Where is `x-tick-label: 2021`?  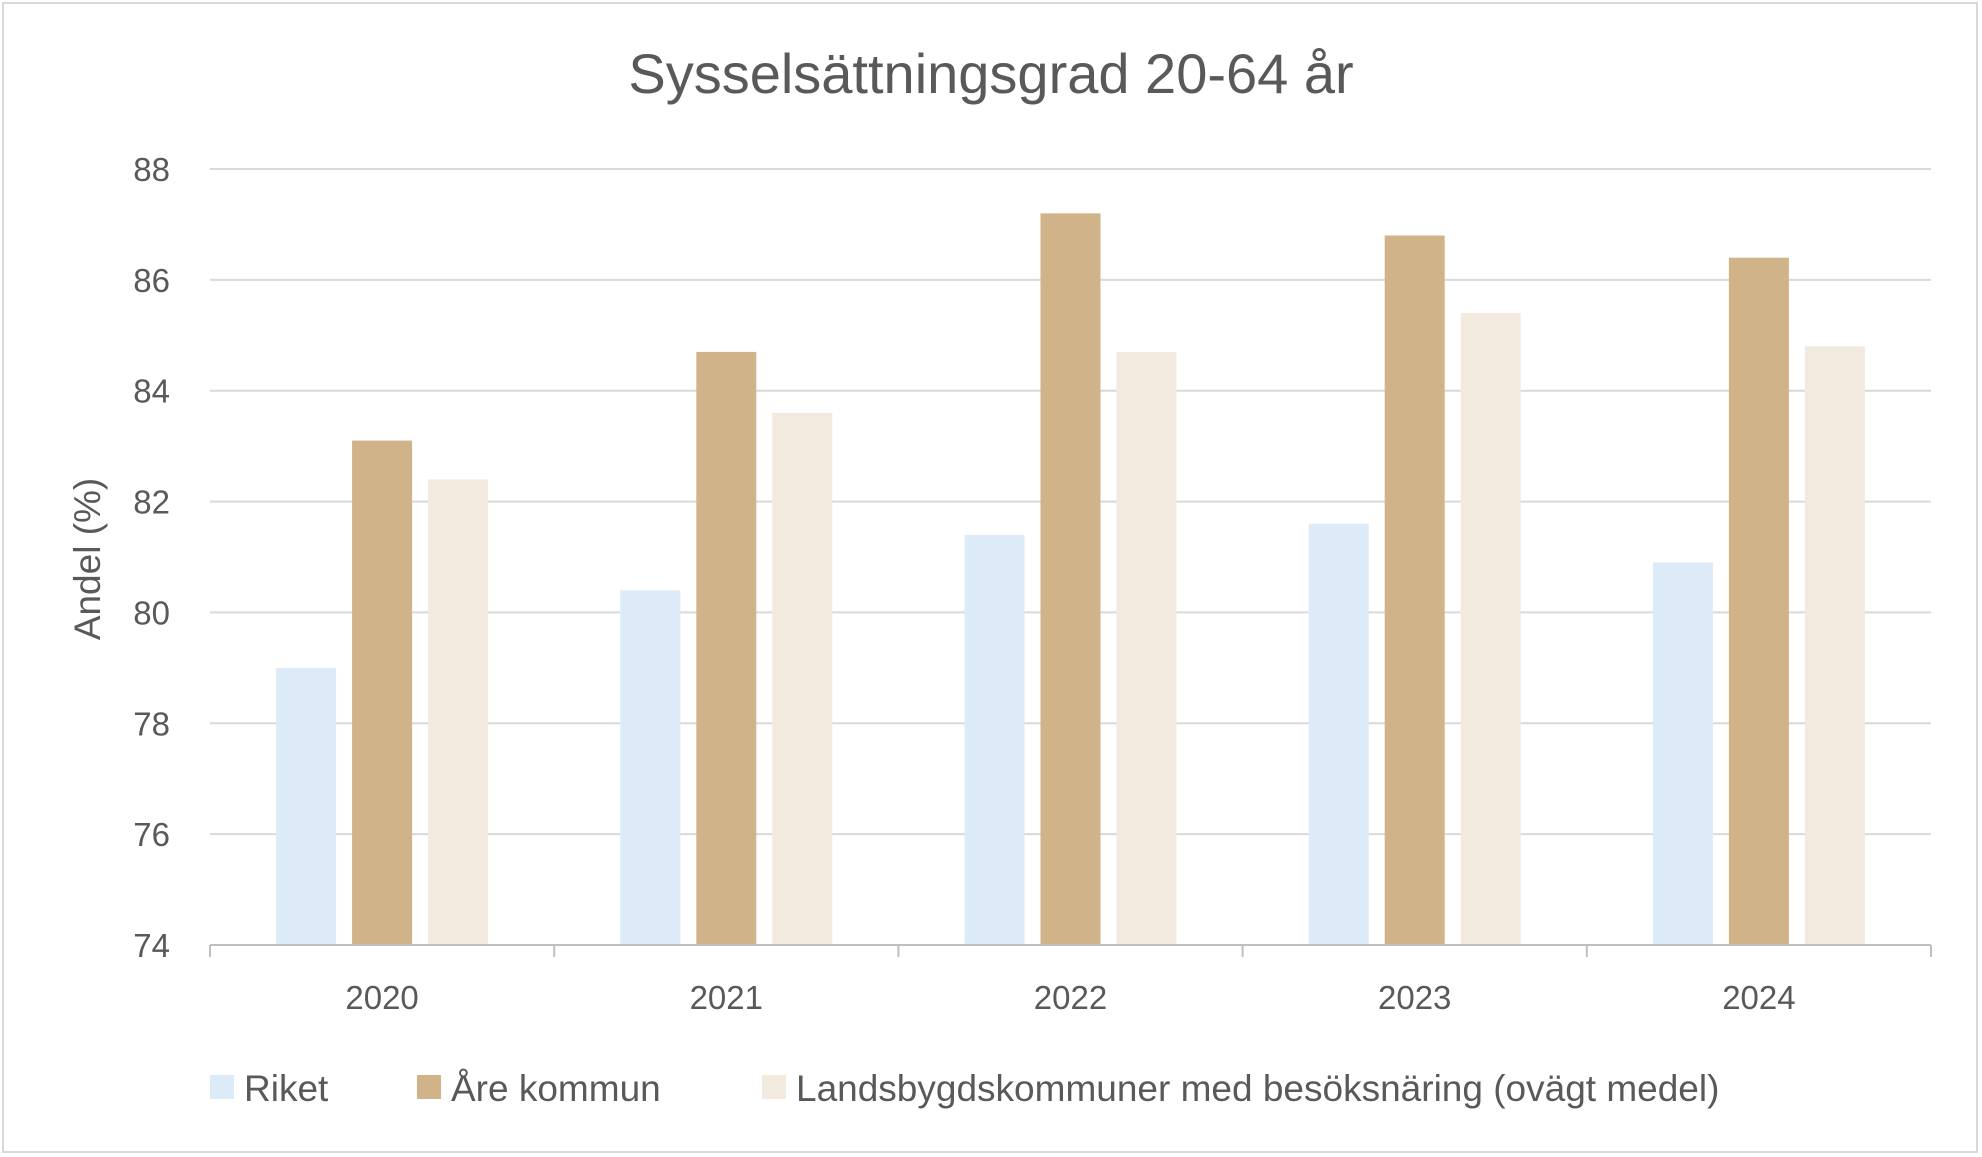
x-tick-label: 2021 is located at coordinates (726, 997).